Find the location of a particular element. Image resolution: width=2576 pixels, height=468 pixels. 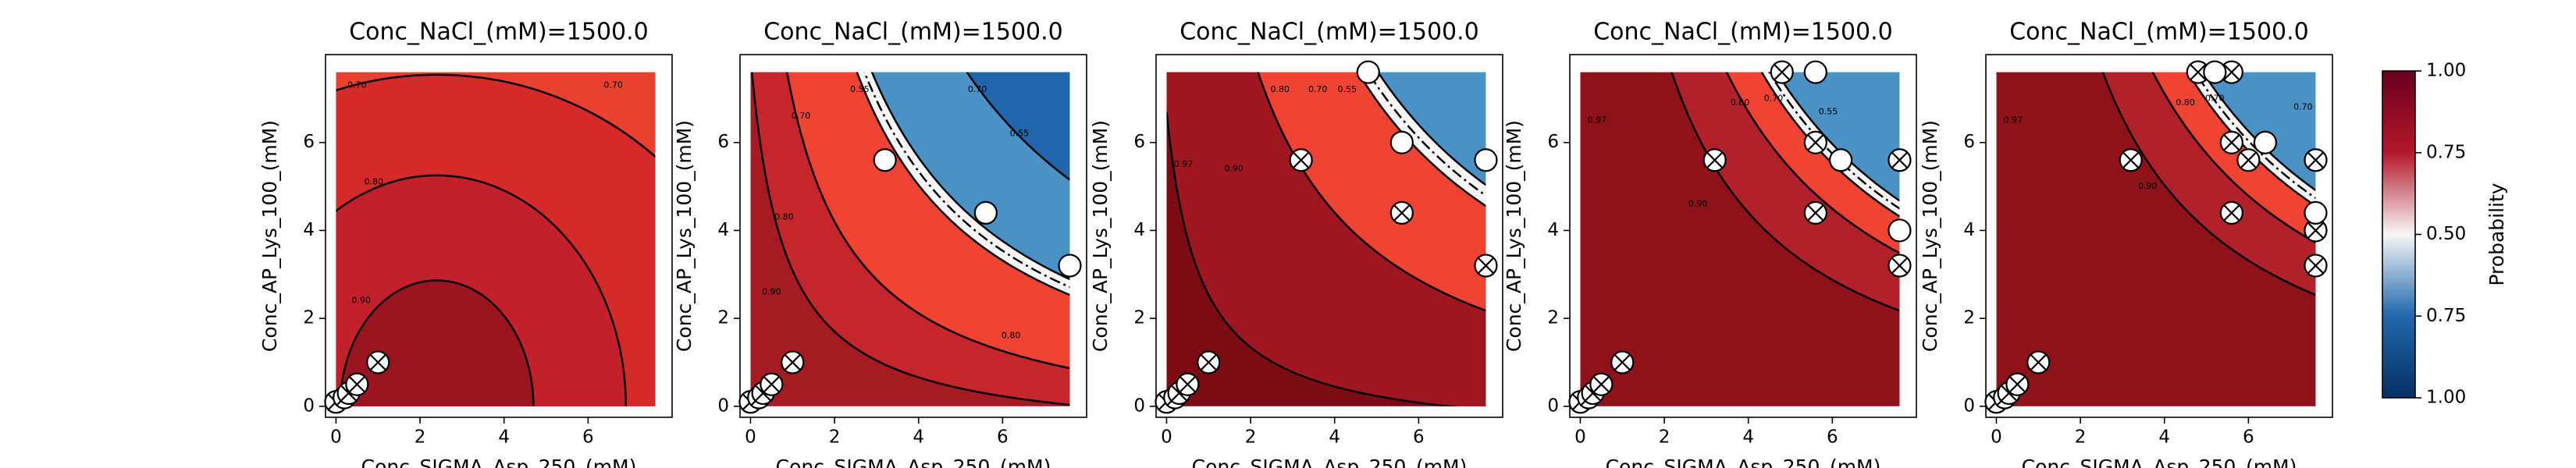

colorbar is located at coordinates (2399, 235).